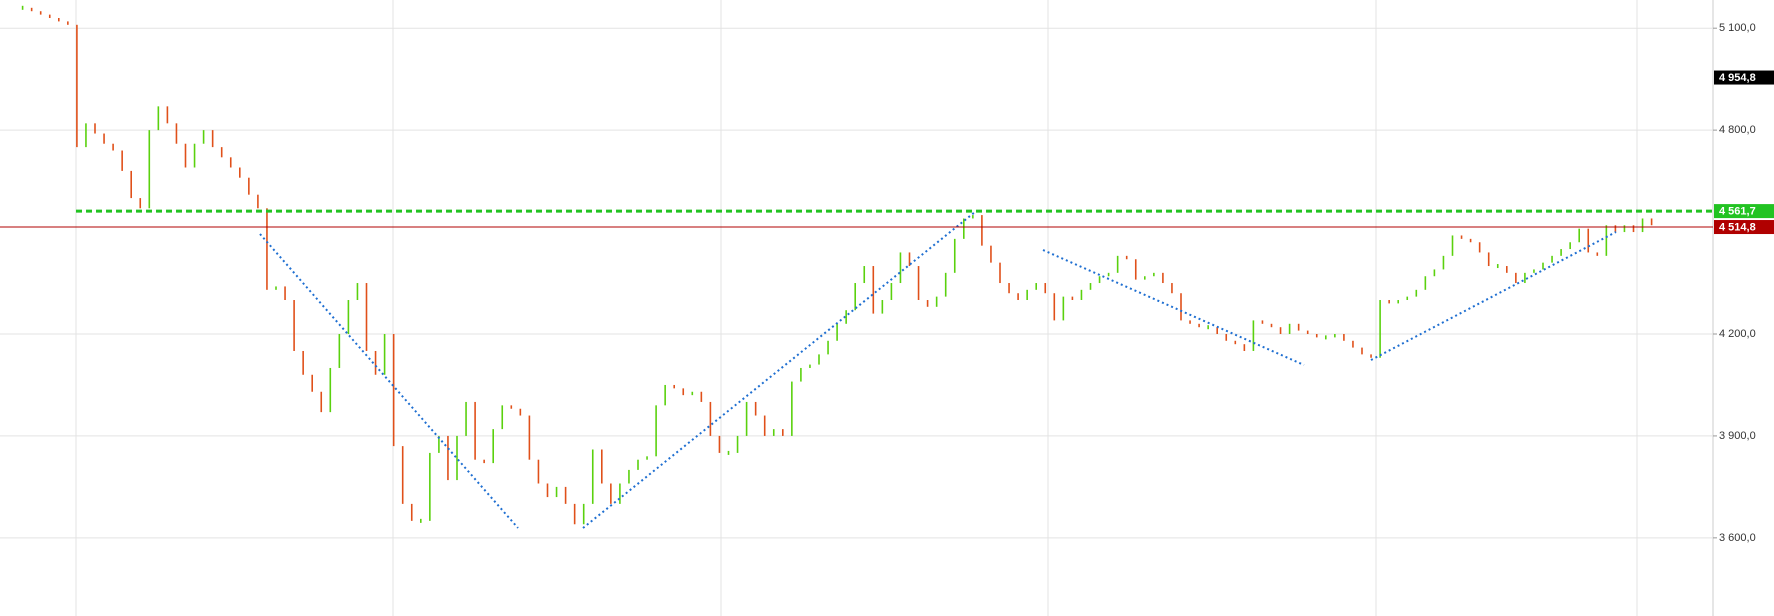  What do you see at coordinates (1737, 130) in the screenshot?
I see `y-tick-label: 4 800,0` at bounding box center [1737, 130].